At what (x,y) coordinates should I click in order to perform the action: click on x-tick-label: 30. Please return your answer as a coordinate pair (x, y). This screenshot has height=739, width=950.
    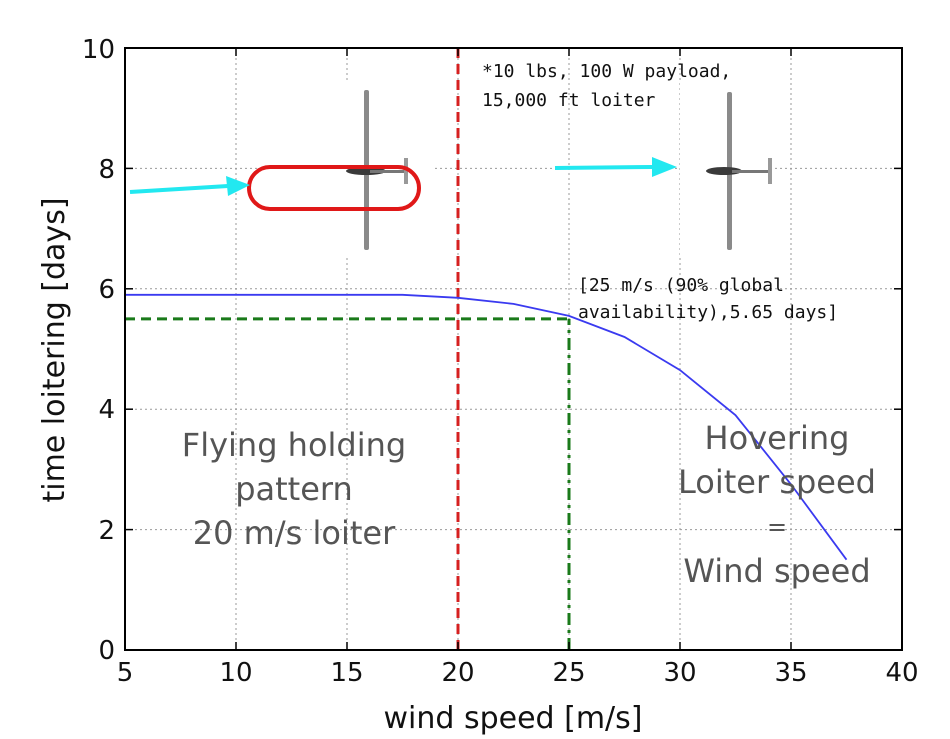
    Looking at the image, I should click on (679, 673).